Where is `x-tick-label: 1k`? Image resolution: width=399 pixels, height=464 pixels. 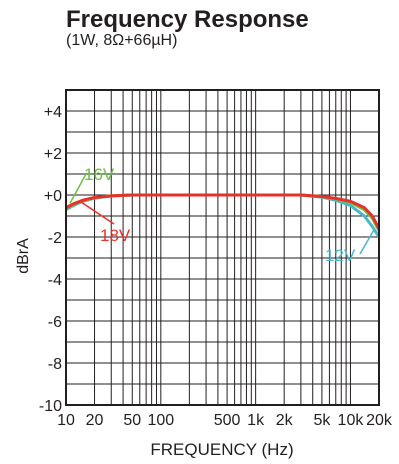 x-tick-label: 1k is located at coordinates (256, 420).